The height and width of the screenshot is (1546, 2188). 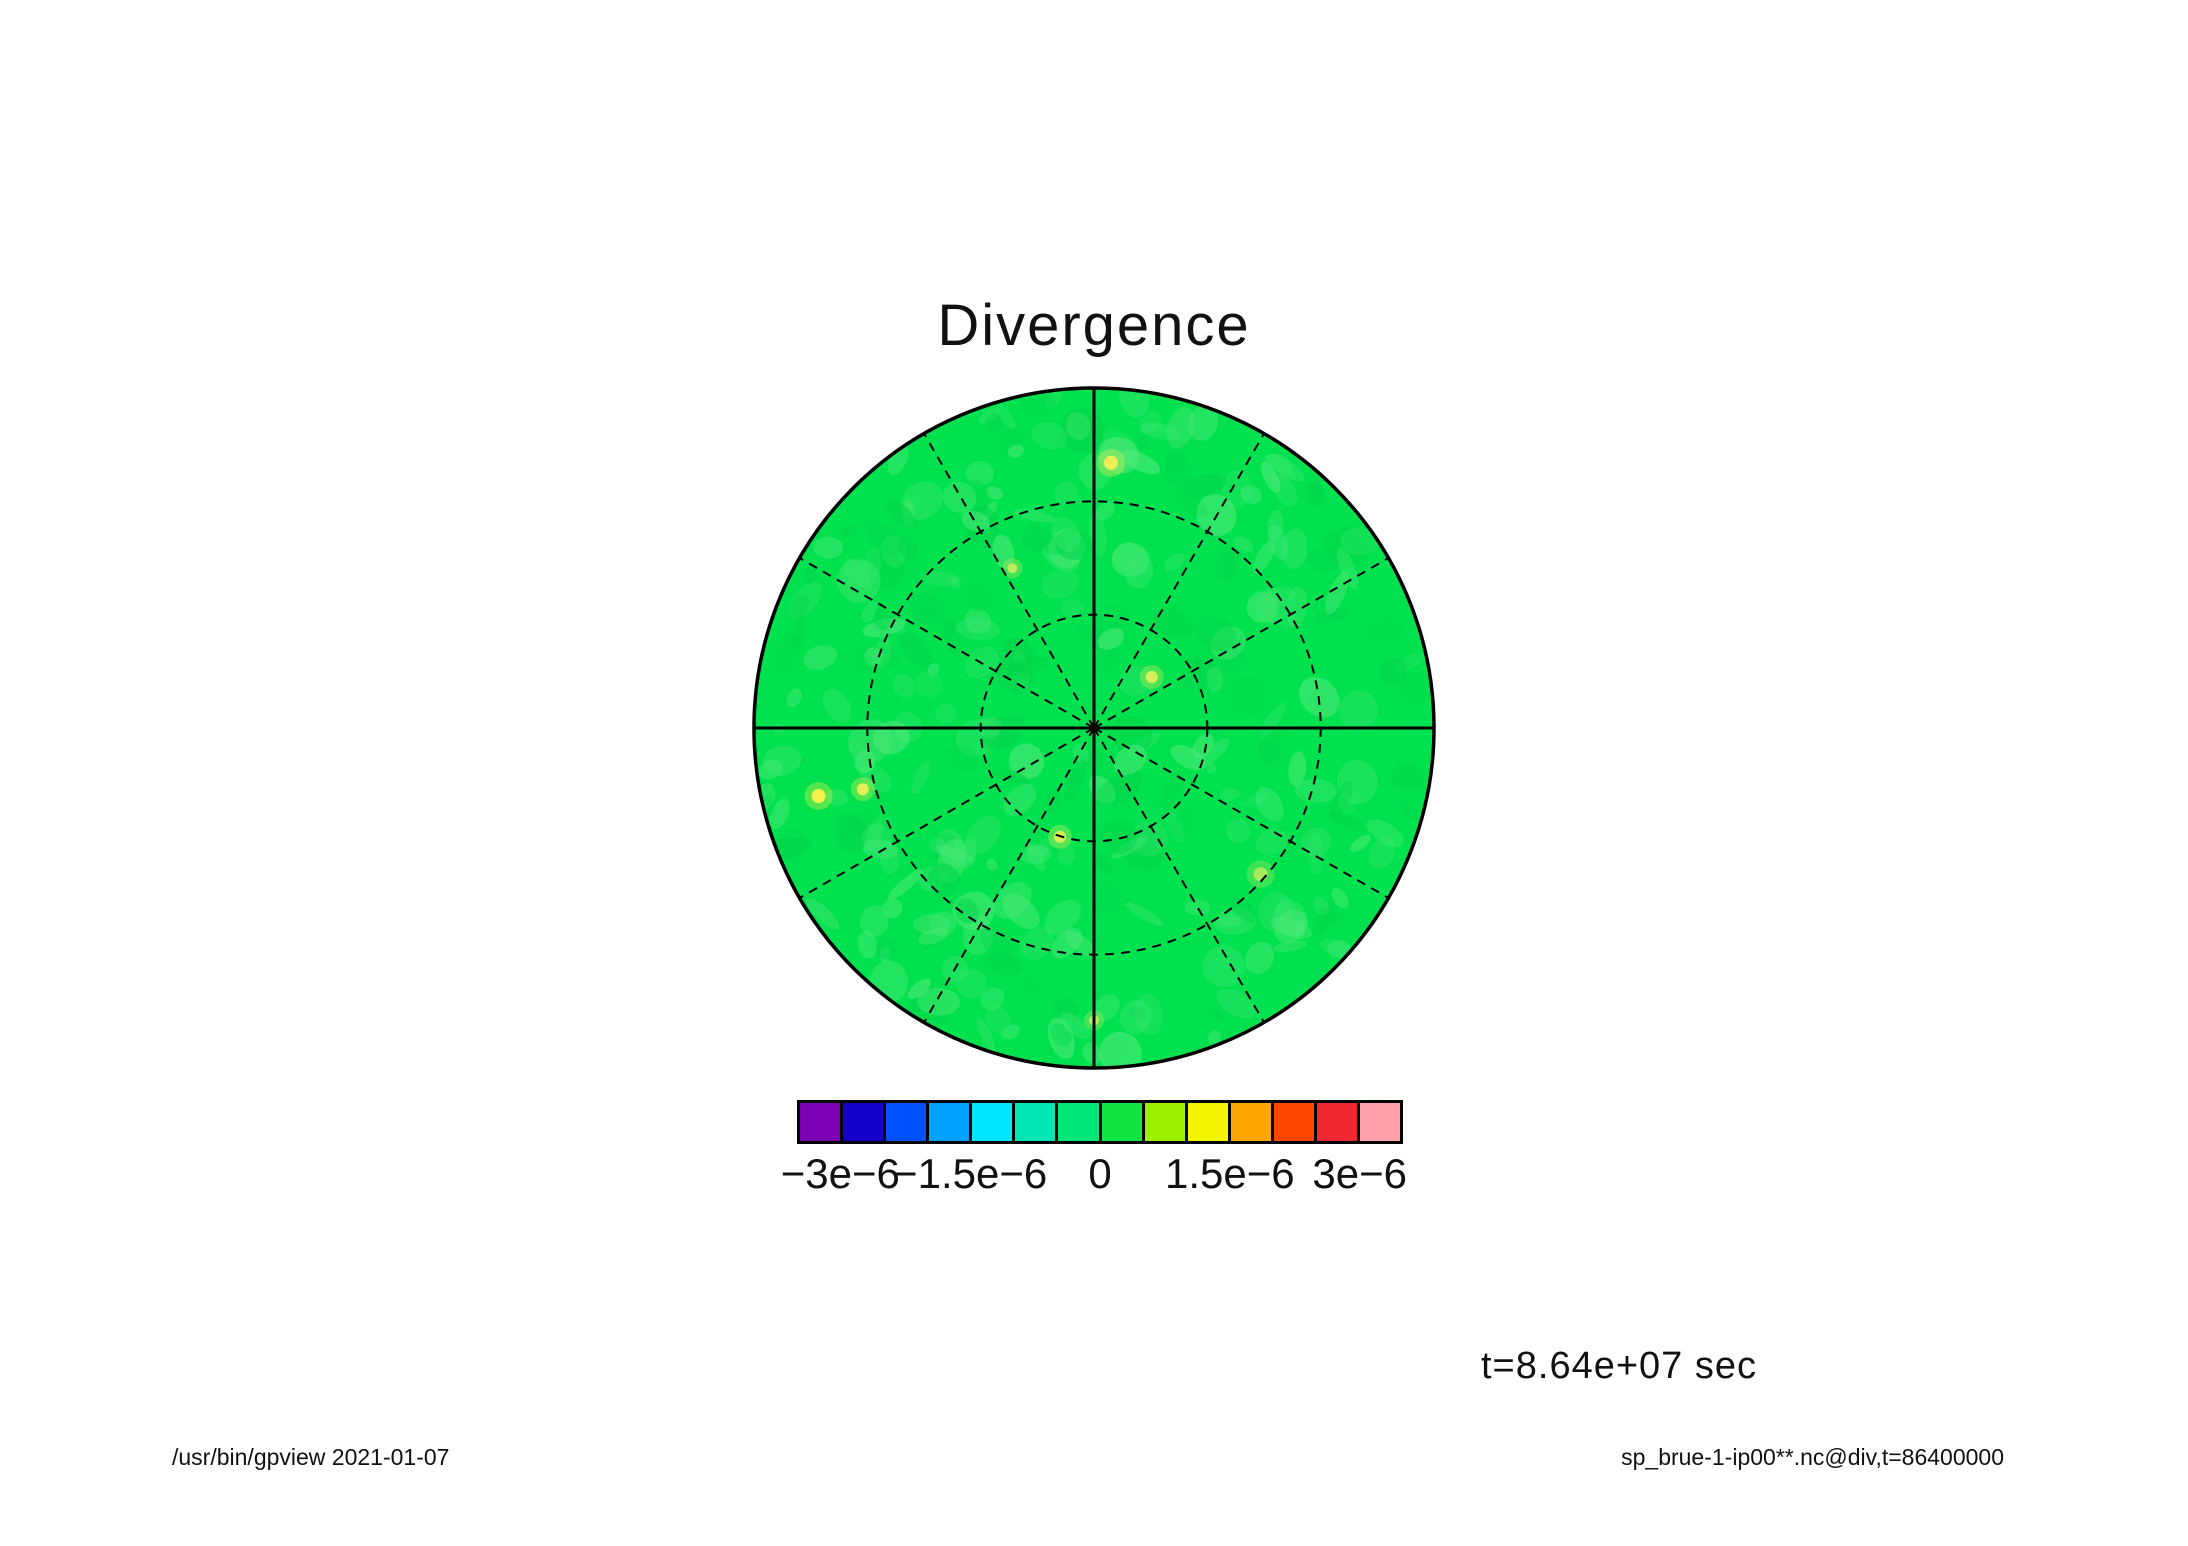 What do you see at coordinates (1230, 1173) in the screenshot?
I see `colorbar-tick-label: 1.5e−6` at bounding box center [1230, 1173].